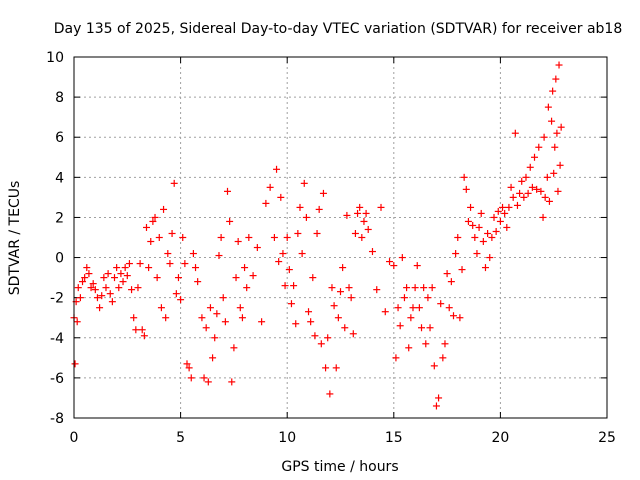 The width and height of the screenshot is (640, 480). I want to click on x-axis-label: GPS time / hours, so click(339, 467).